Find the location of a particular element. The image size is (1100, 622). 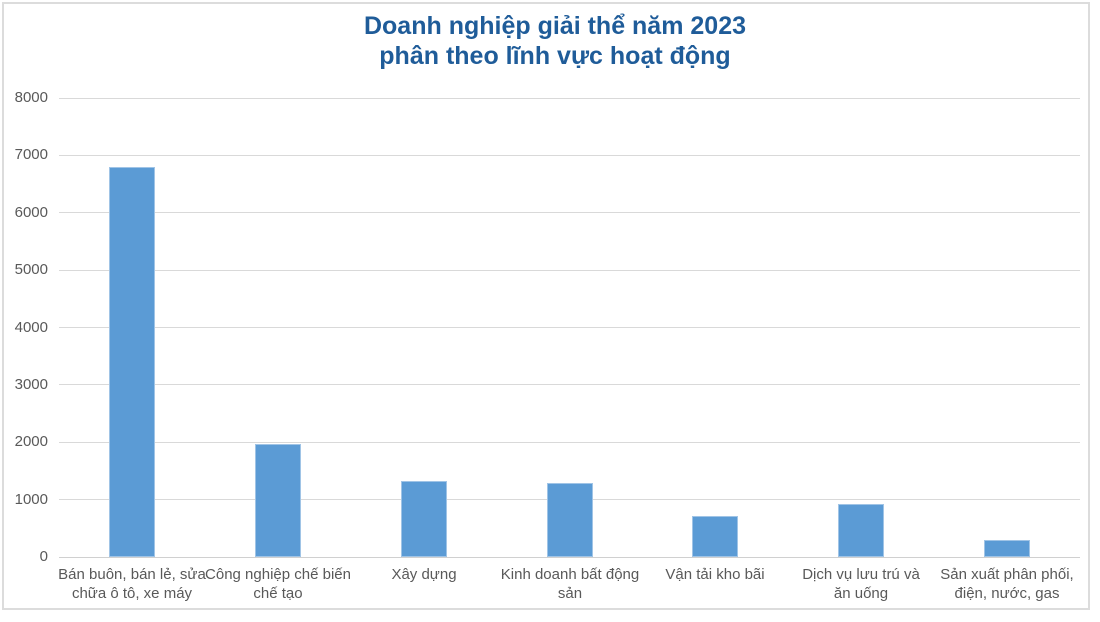

x-axis-category-label: Công nghiệp chế biến chế tạo is located at coordinates (278, 584).